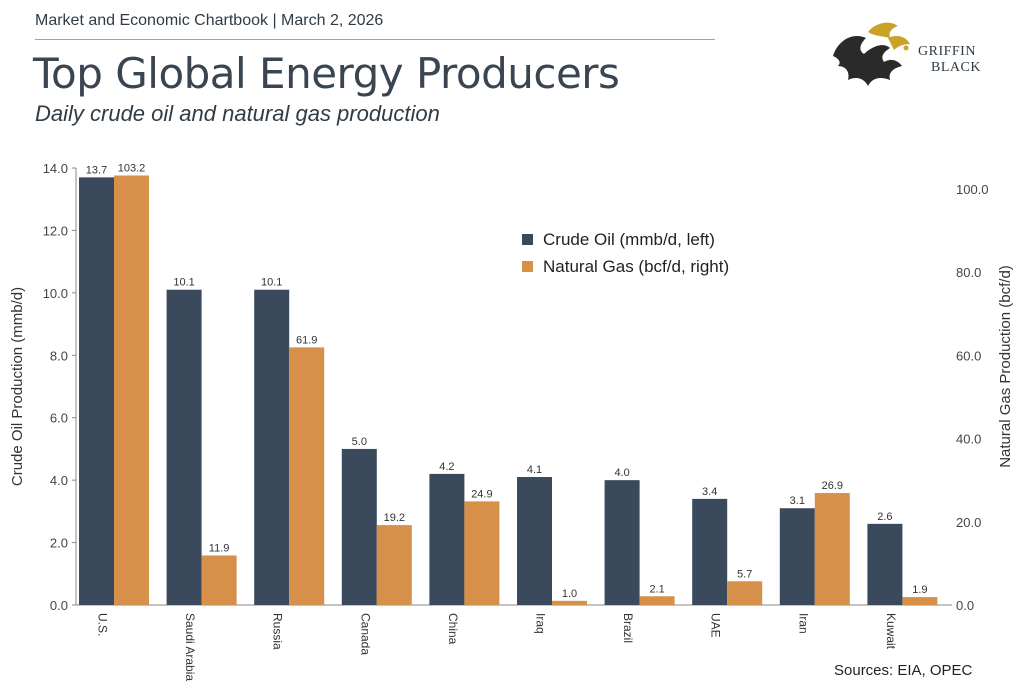 This screenshot has width=1034, height=692. What do you see at coordinates (359, 442) in the screenshot?
I see `data-label-crude-oil: 5.0` at bounding box center [359, 442].